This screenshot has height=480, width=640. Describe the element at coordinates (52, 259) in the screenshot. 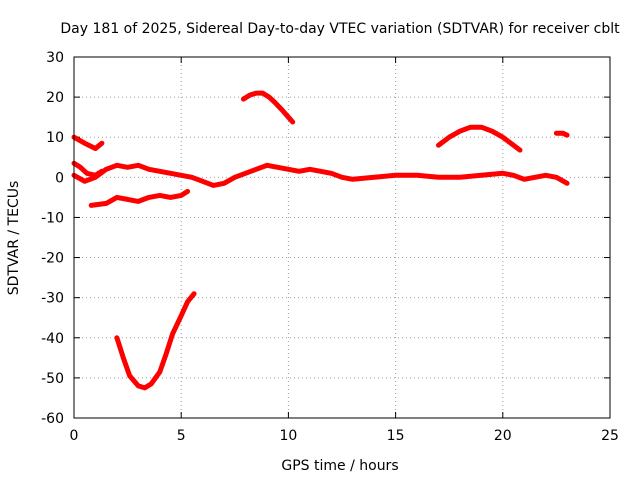

I see `y-tick-label: -20` at that location.